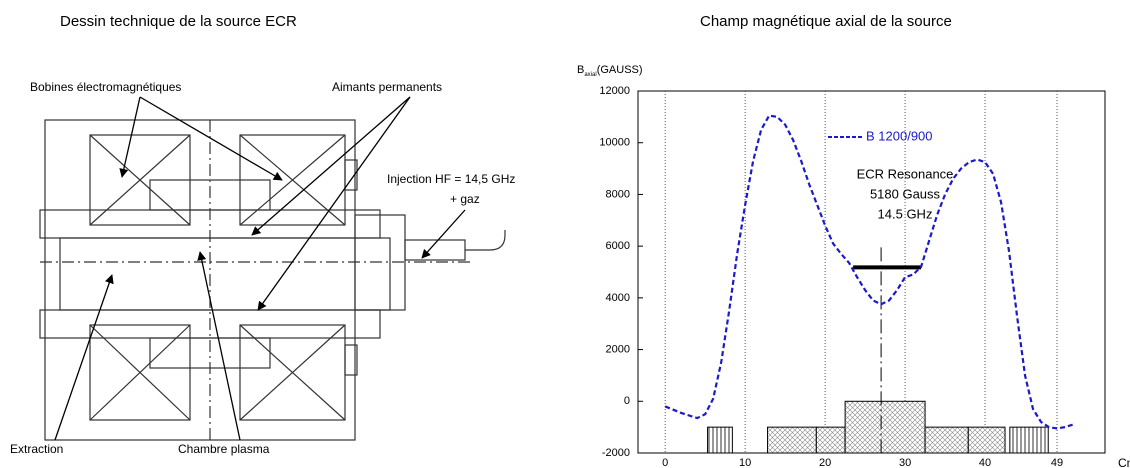  Describe the element at coordinates (614, 143) in the screenshot. I see `y-tick-label: 10000` at that location.